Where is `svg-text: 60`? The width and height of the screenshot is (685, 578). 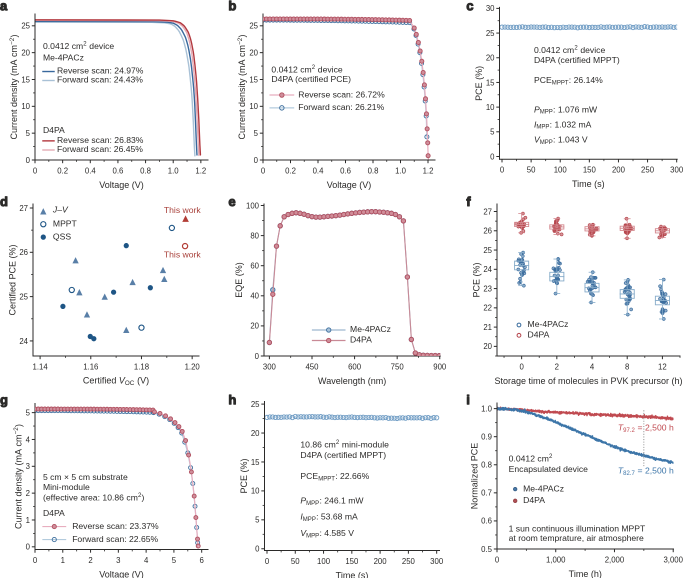
svg-text: 60 is located at coordinates (254, 266).